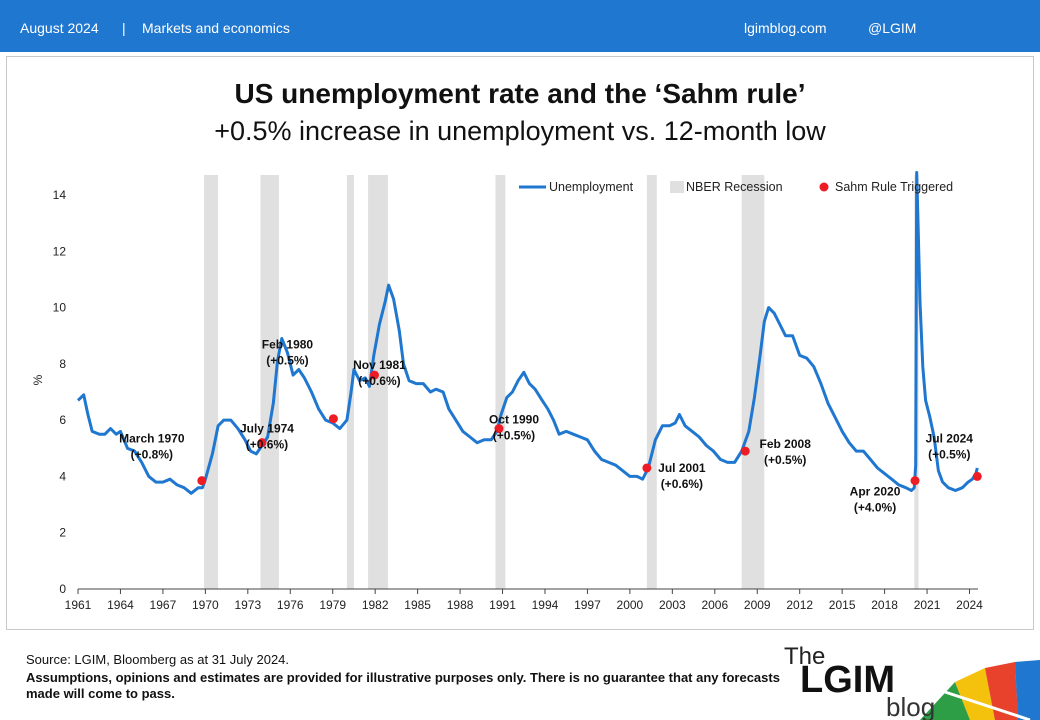  What do you see at coordinates (62, 364) in the screenshot?
I see `y-tick-label-4: 8` at bounding box center [62, 364].